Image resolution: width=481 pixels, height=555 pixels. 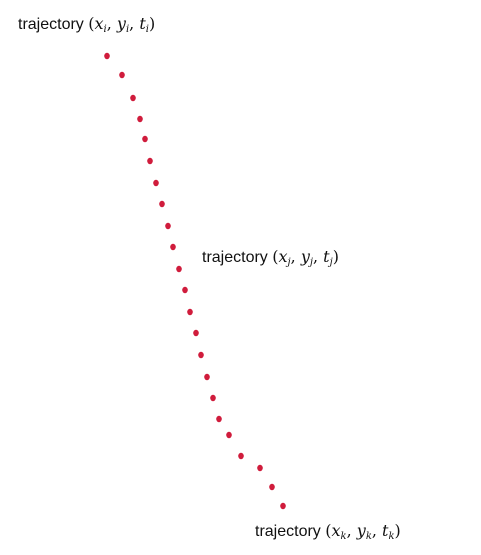 I want to click on label-math: (xk, yk, tk), so click(x=363, y=530).